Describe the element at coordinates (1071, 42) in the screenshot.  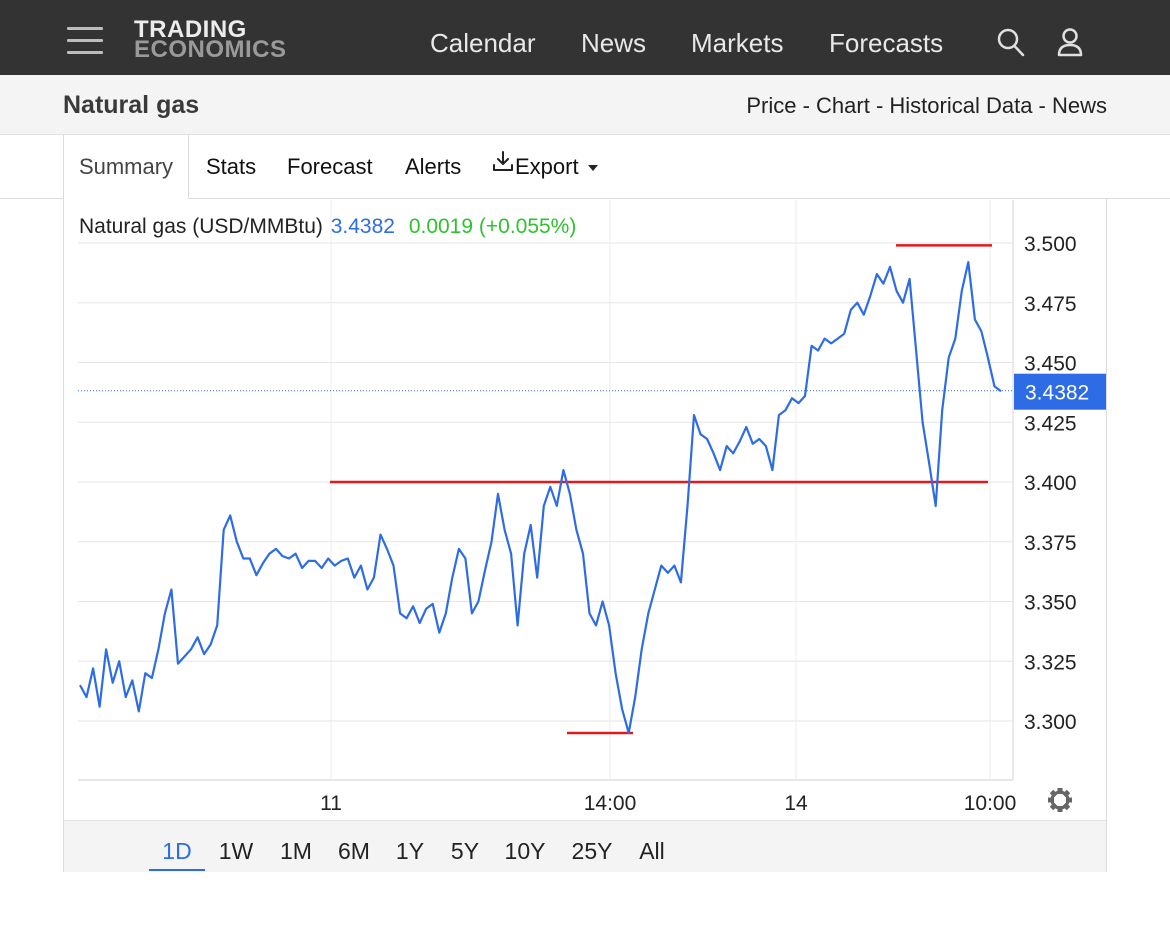
I see `user-icon` at that location.